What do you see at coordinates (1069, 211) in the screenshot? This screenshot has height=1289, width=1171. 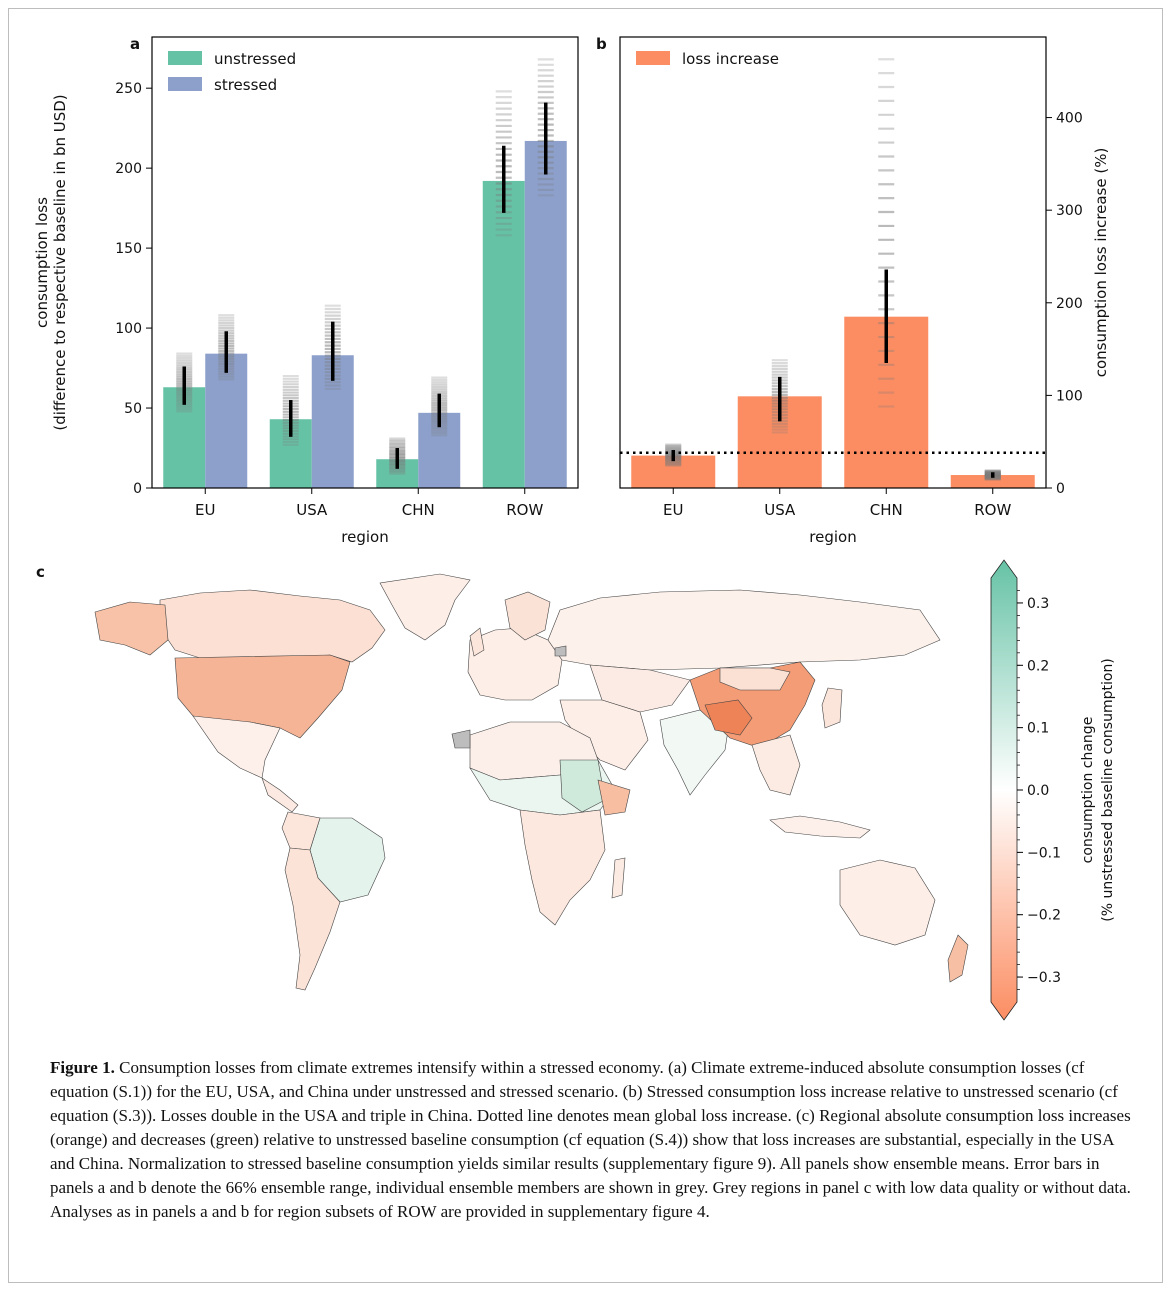 I see `y-tick-label: 300` at bounding box center [1069, 211].